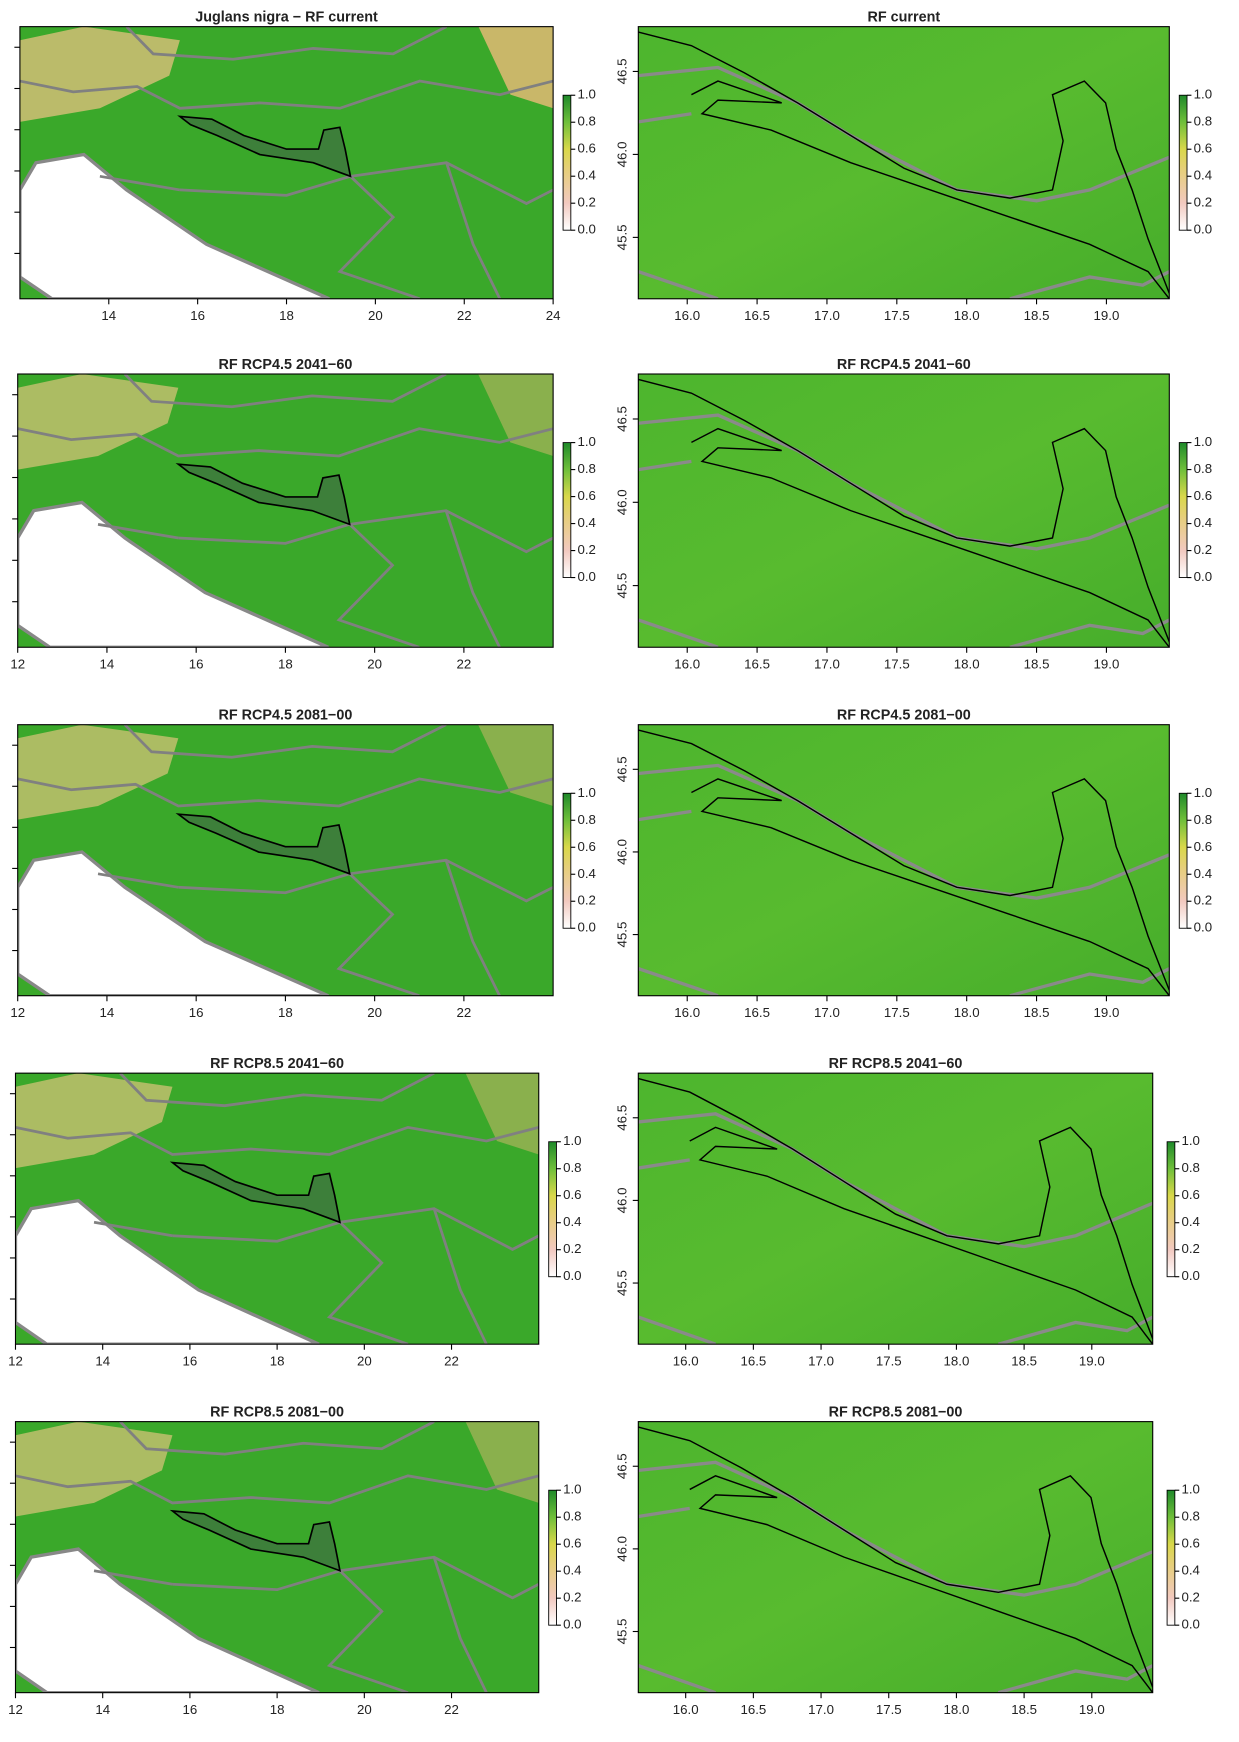 This screenshot has width=1239, height=1742. Describe the element at coordinates (572, 1221) in the screenshot. I see `legend-tick-label: 0.4` at that location.